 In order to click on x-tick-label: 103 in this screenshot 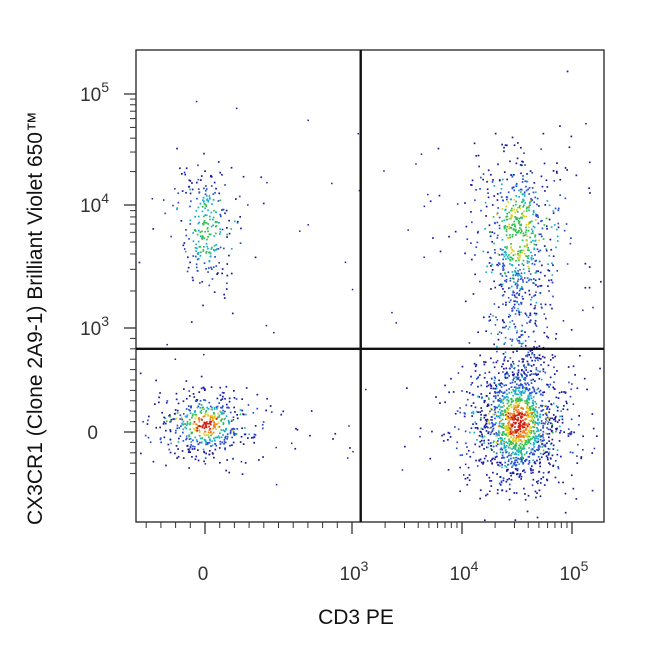, I will do `click(354, 571)`.